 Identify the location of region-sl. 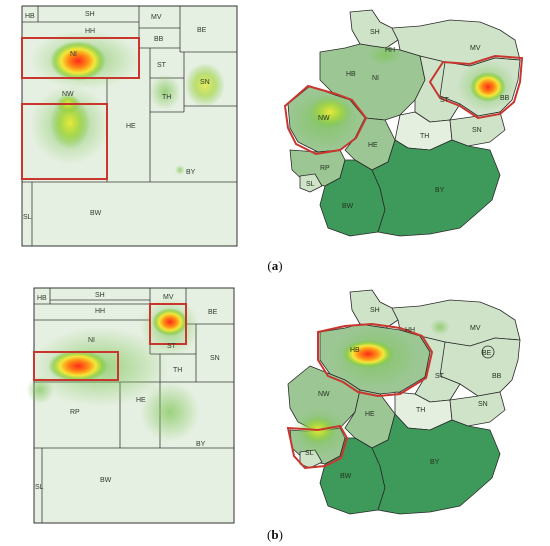
(311, 183).